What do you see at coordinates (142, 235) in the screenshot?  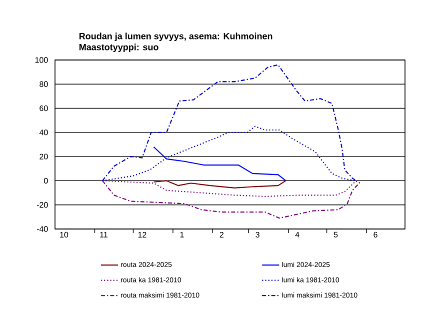 I see `x-tick-label: 12` at bounding box center [142, 235].